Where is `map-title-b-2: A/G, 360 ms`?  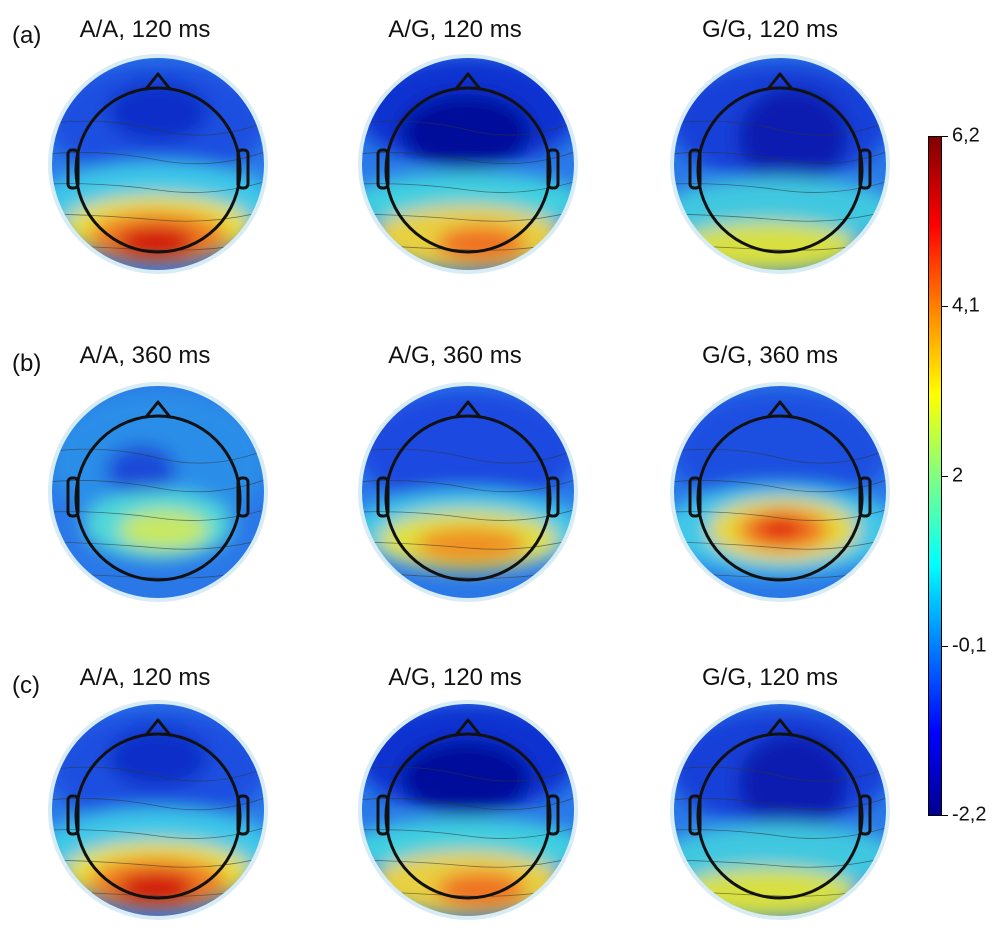
map-title-b-2: A/G, 360 ms is located at coordinates (455, 355).